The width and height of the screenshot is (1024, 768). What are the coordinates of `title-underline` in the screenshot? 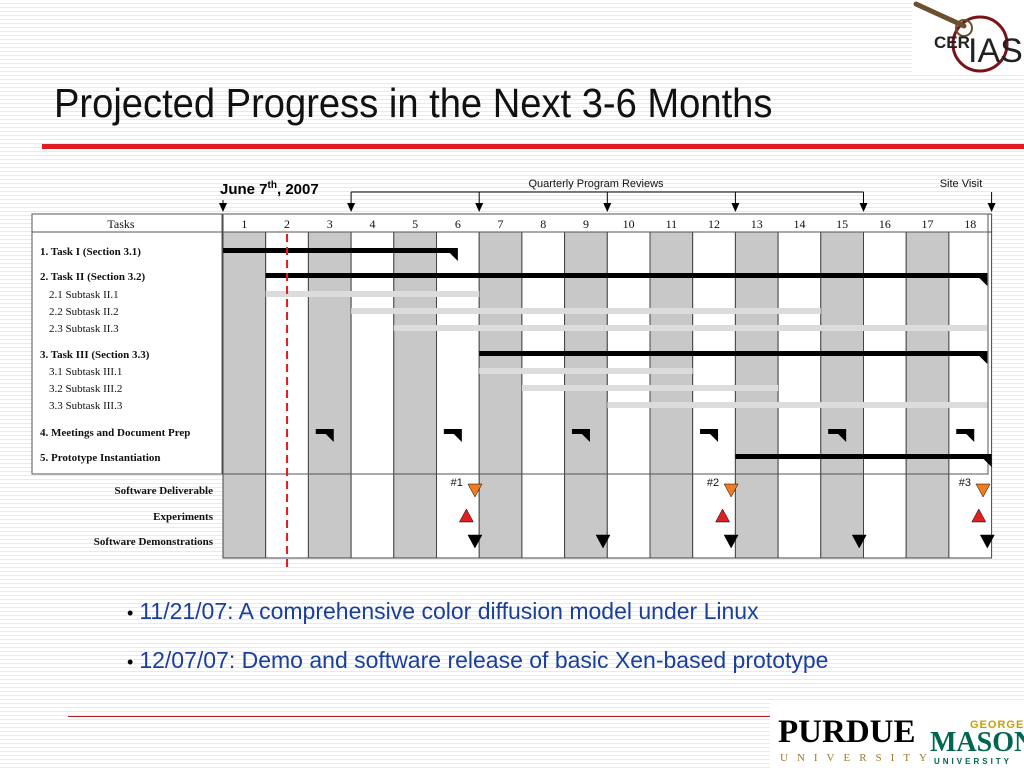 It's located at (533, 146).